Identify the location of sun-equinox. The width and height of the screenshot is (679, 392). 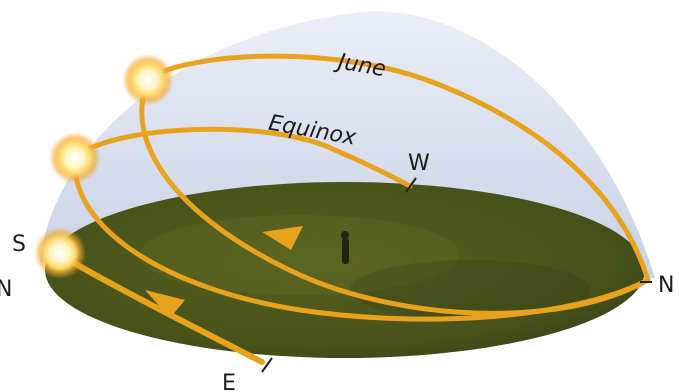
(75, 158).